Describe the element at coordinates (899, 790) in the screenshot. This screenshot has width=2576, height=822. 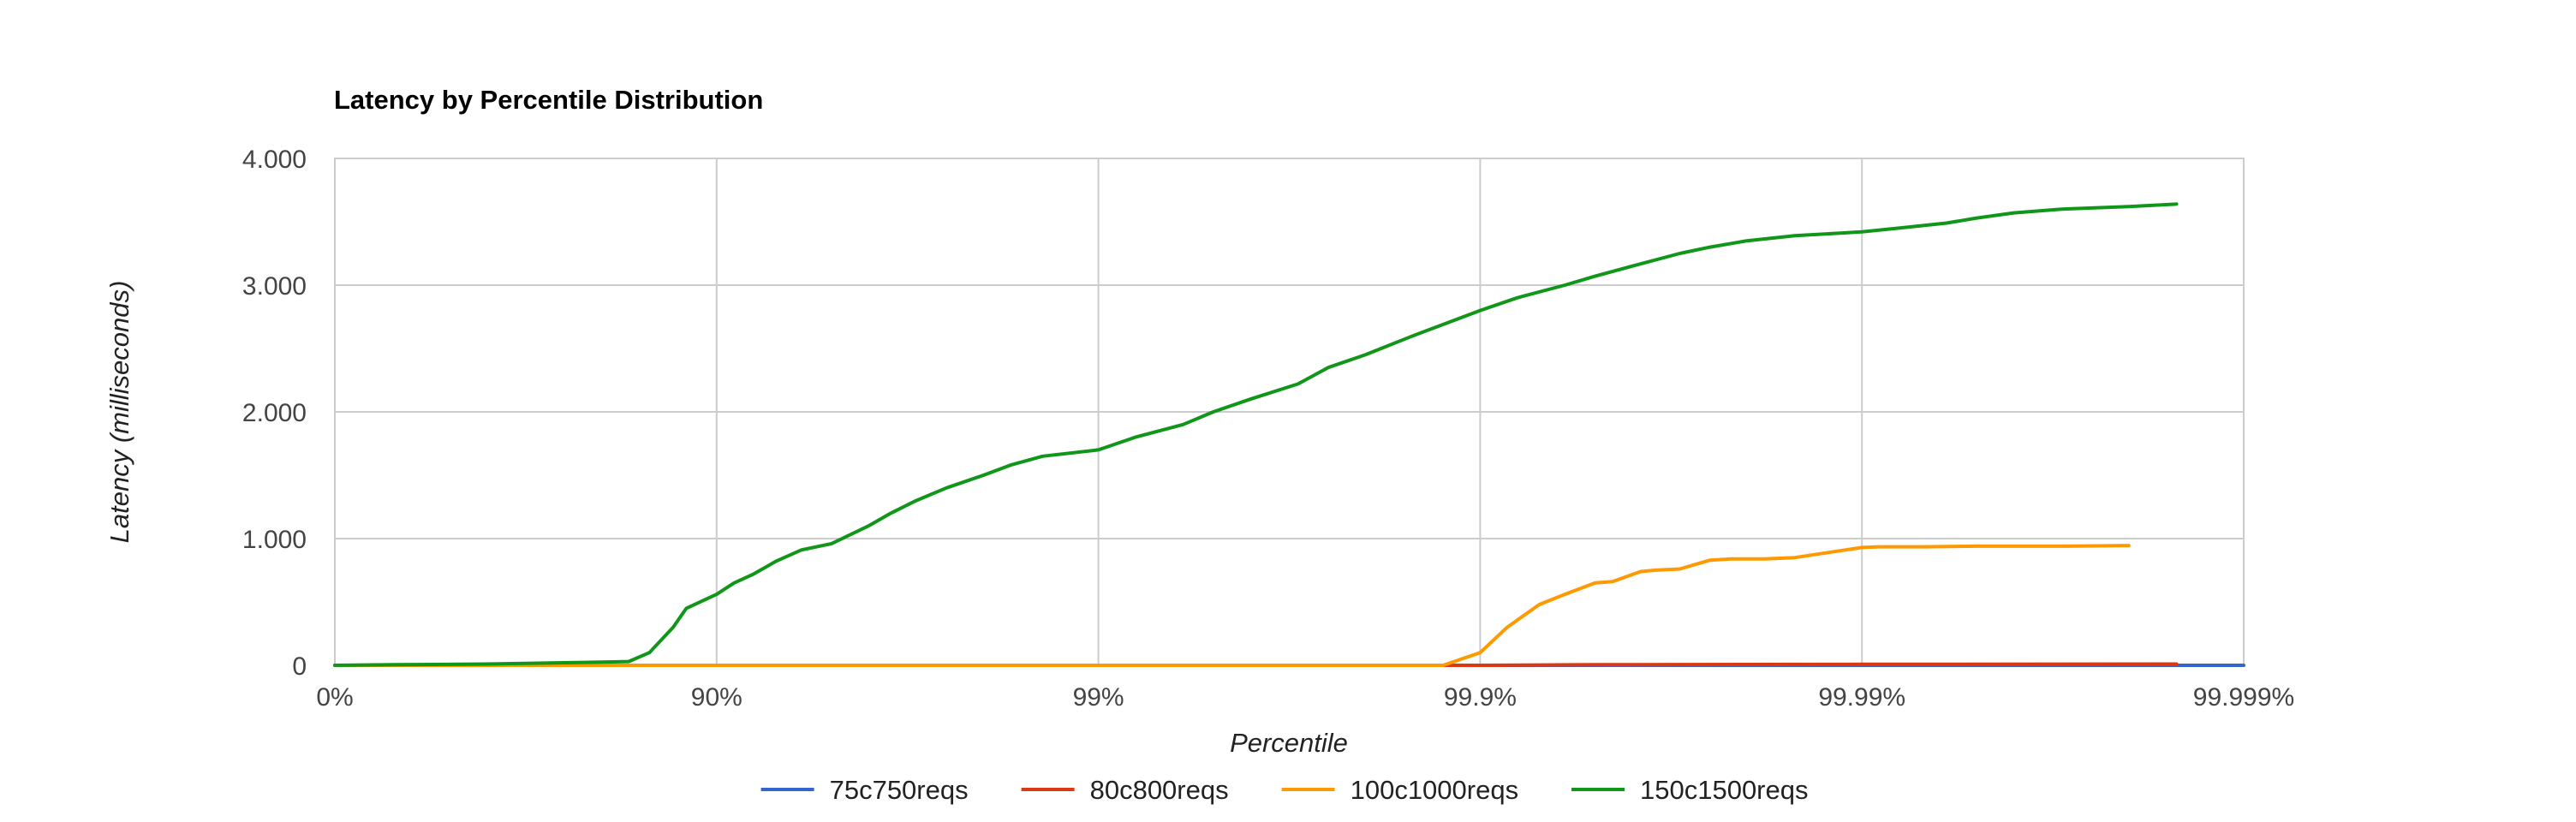
I see `legend-label: 75c750reqs` at that location.